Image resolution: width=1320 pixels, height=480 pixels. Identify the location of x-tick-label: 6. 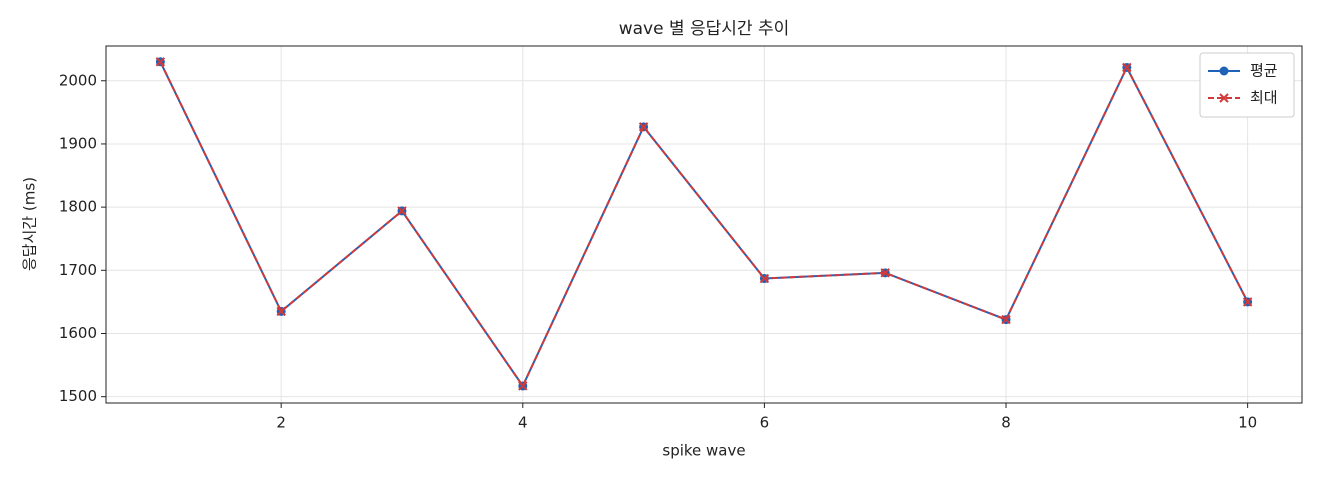
(765, 423).